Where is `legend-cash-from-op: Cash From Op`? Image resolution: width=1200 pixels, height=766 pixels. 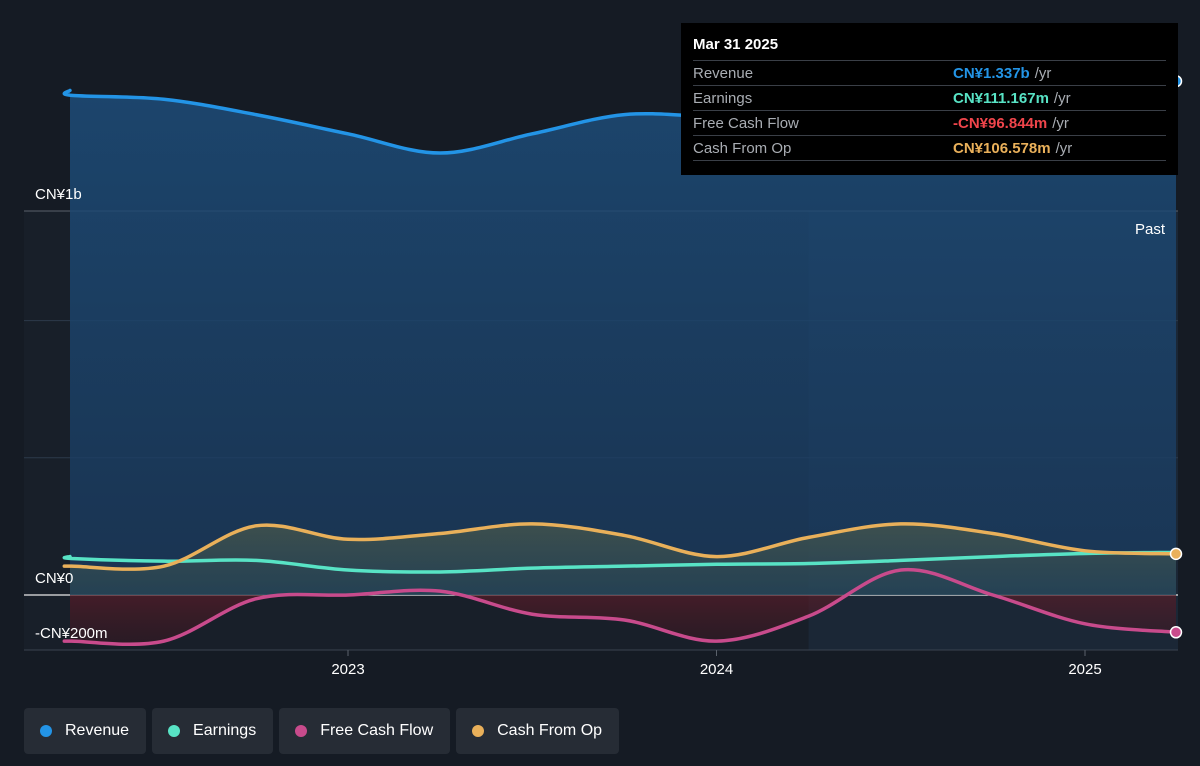
legend-cash-from-op: Cash From Op is located at coordinates (538, 731).